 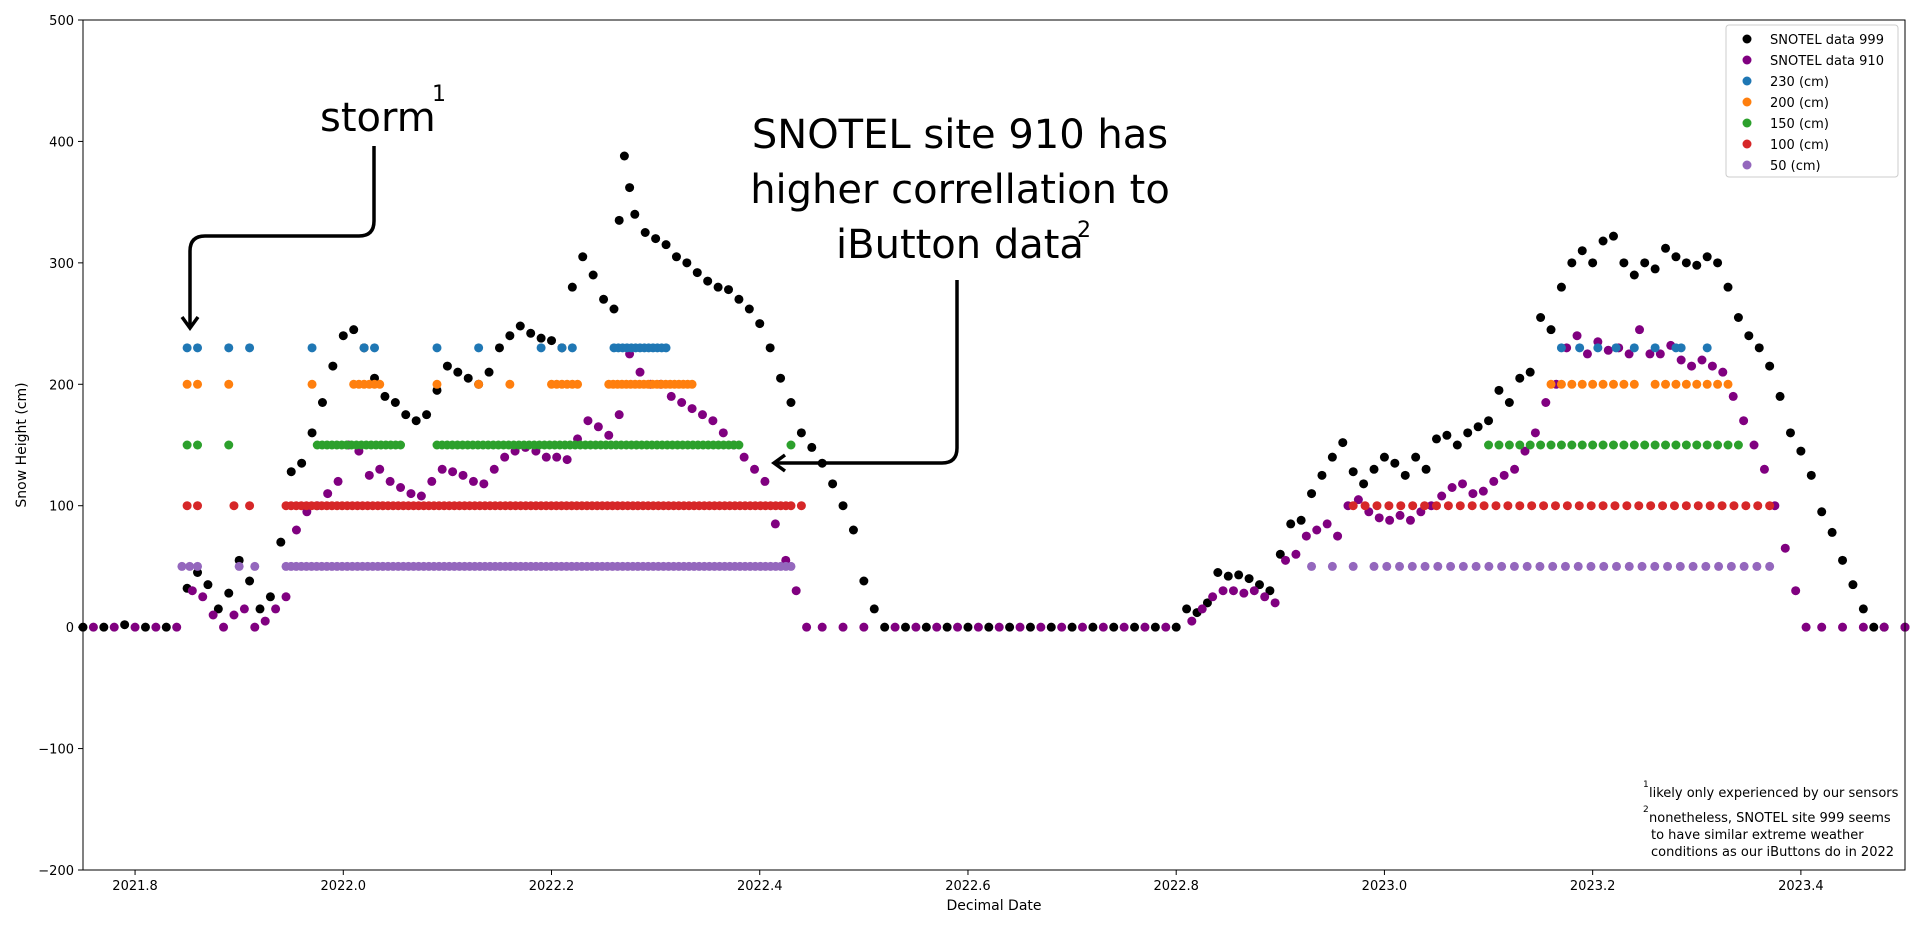 What do you see at coordinates (1646, 785) in the screenshot?
I see `footnote-1-marker: 1` at bounding box center [1646, 785].